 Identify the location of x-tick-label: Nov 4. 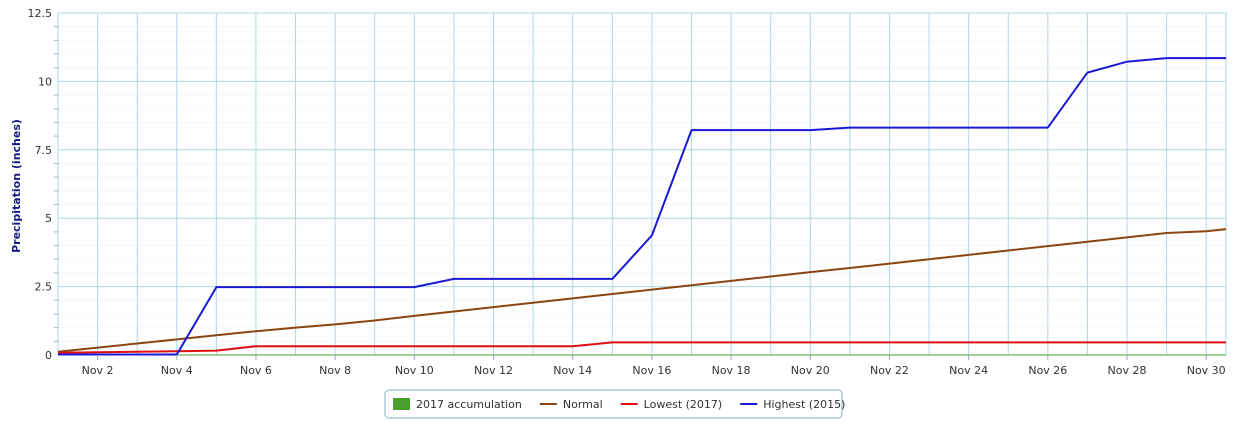
(177, 370).